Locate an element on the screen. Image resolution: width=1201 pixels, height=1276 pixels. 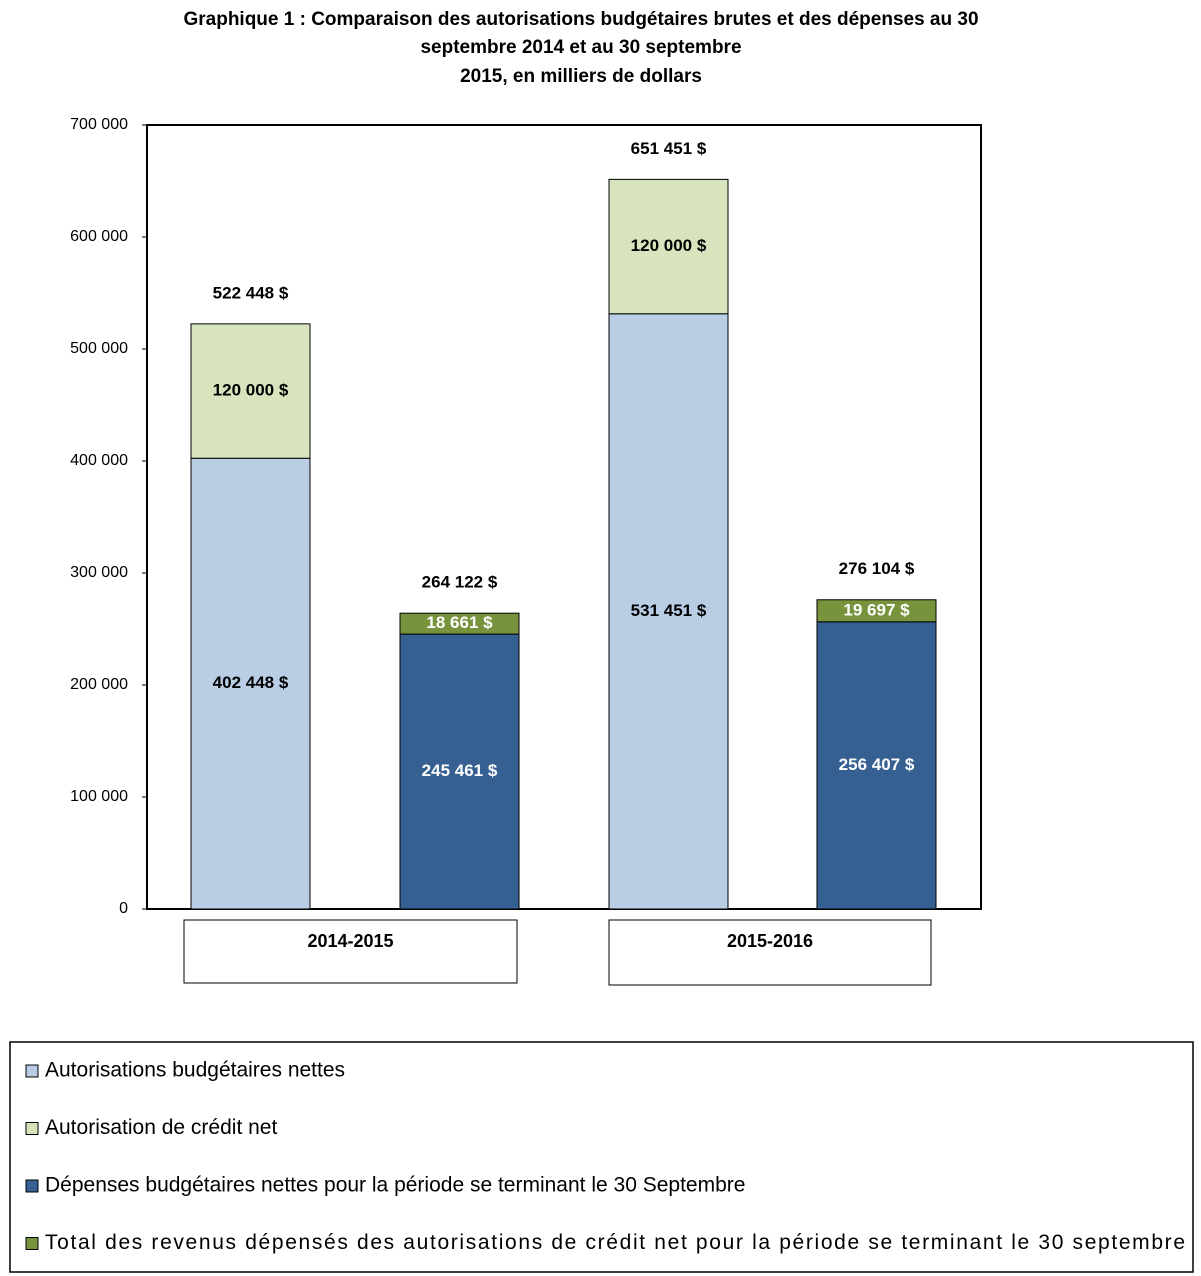
value-label: 19 697 $ is located at coordinates (876, 609).